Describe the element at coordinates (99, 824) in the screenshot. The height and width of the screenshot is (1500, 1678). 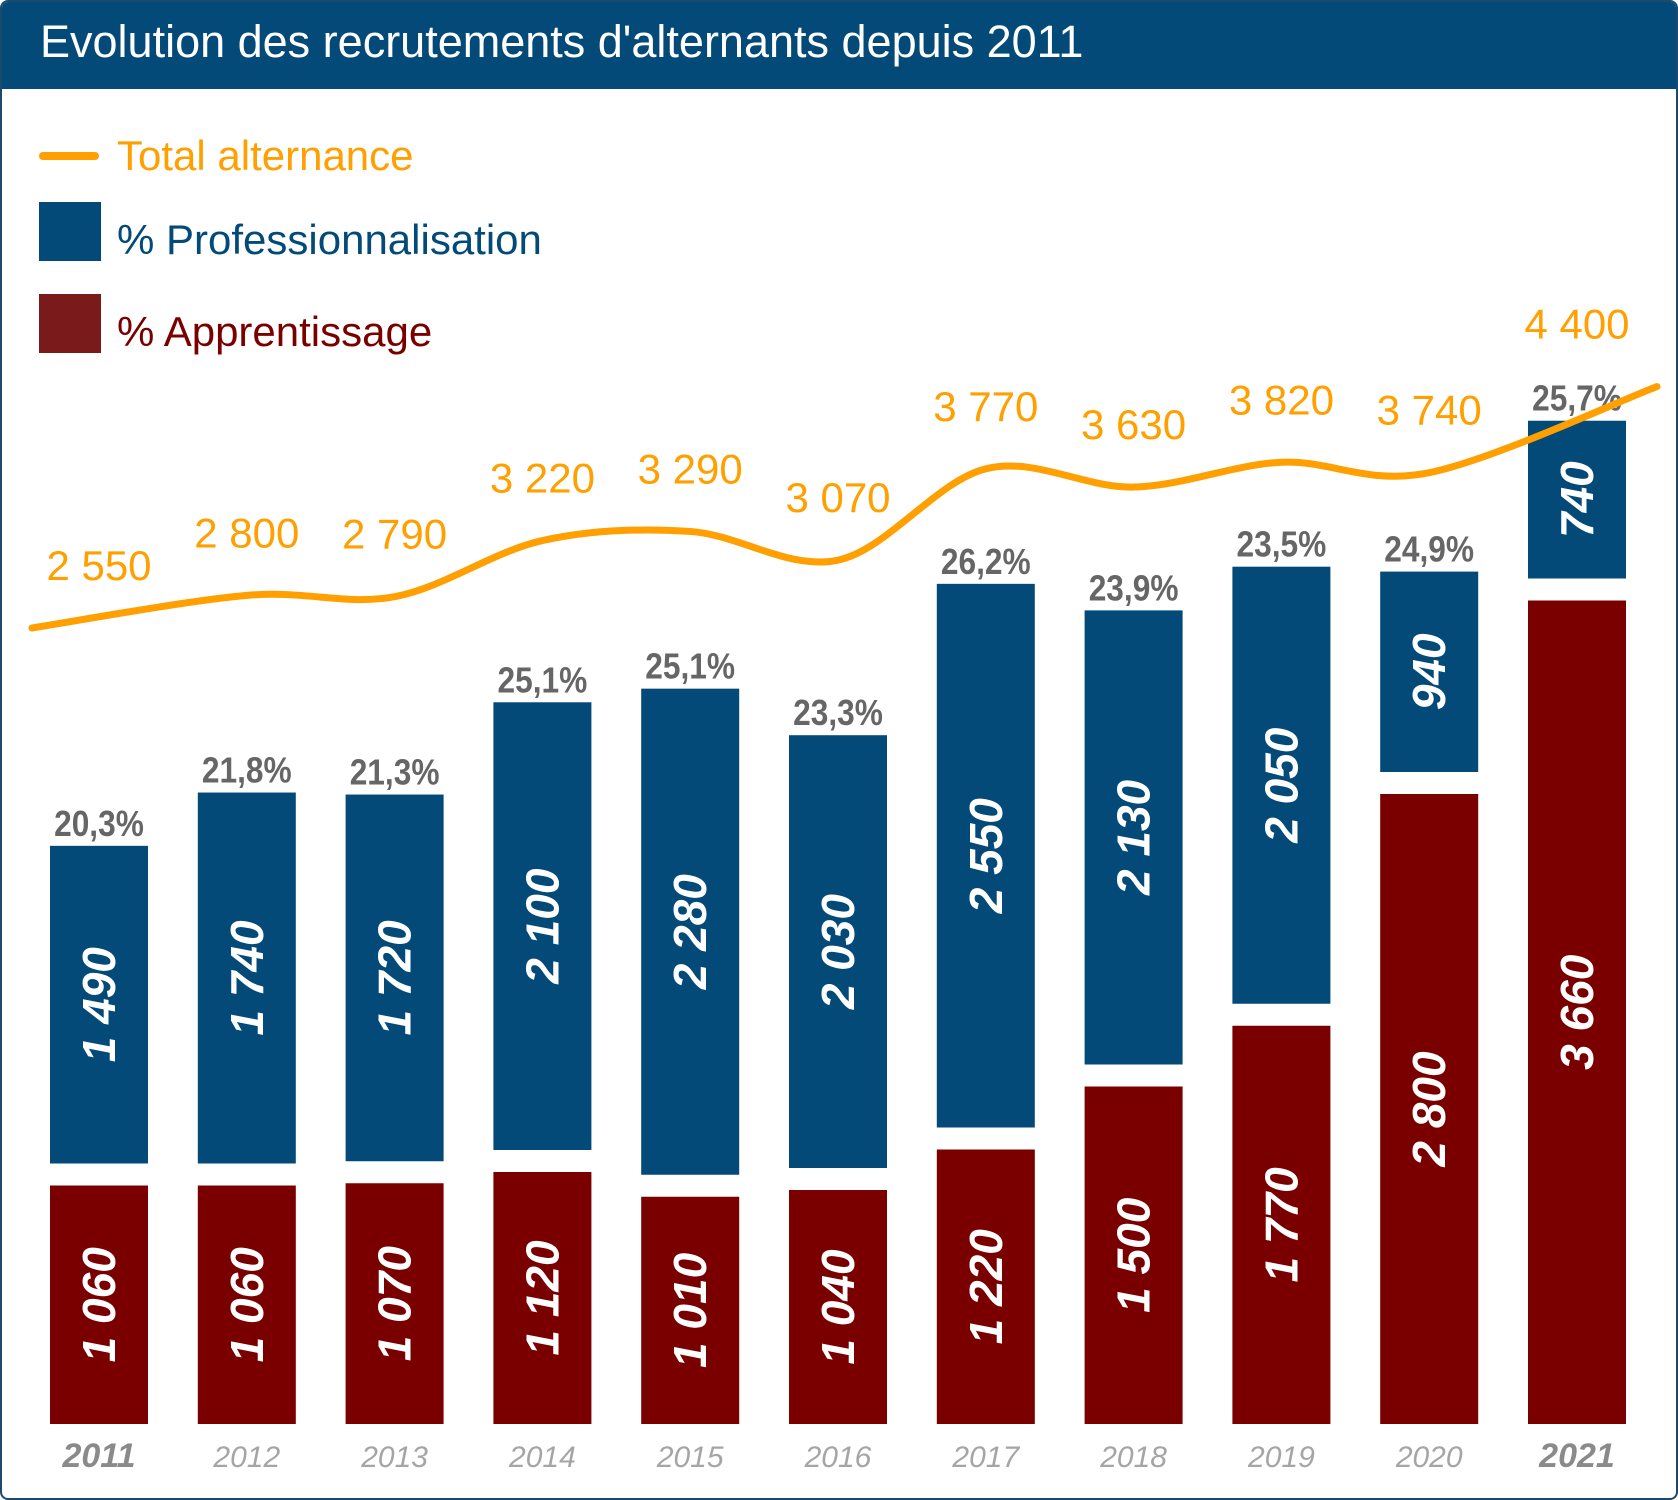
I see `pct-label-2011: 20,3%` at that location.